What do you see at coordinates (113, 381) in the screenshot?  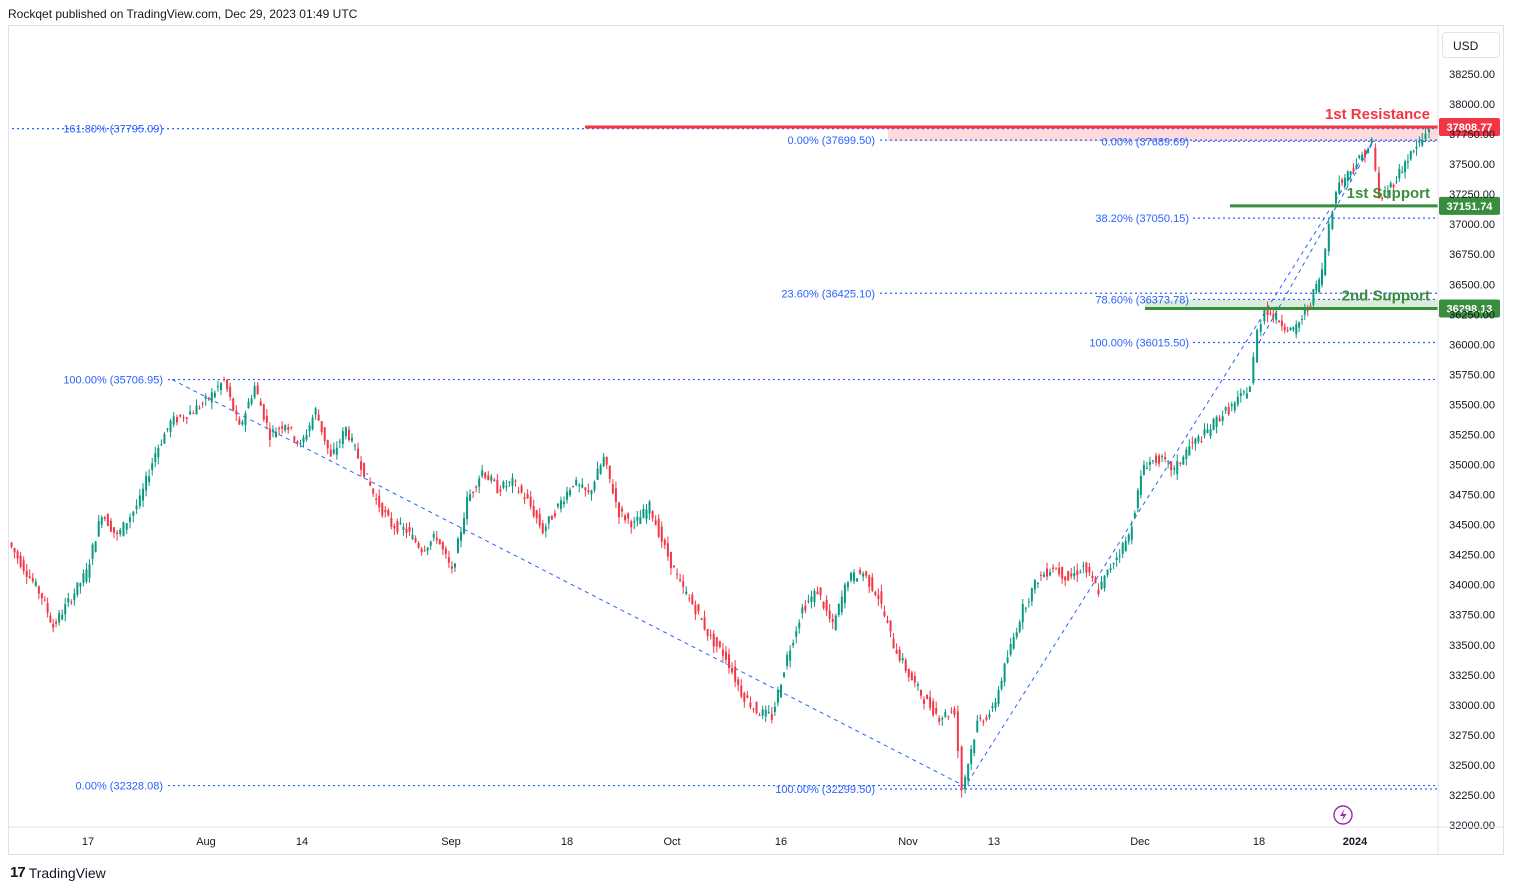 I see `fib-level-label: 100.00% (35706.95)` at bounding box center [113, 381].